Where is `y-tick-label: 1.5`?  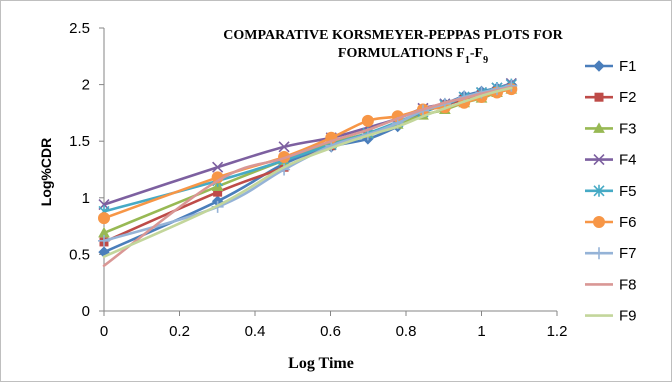
y-tick-label: 1.5 is located at coordinates (79, 141).